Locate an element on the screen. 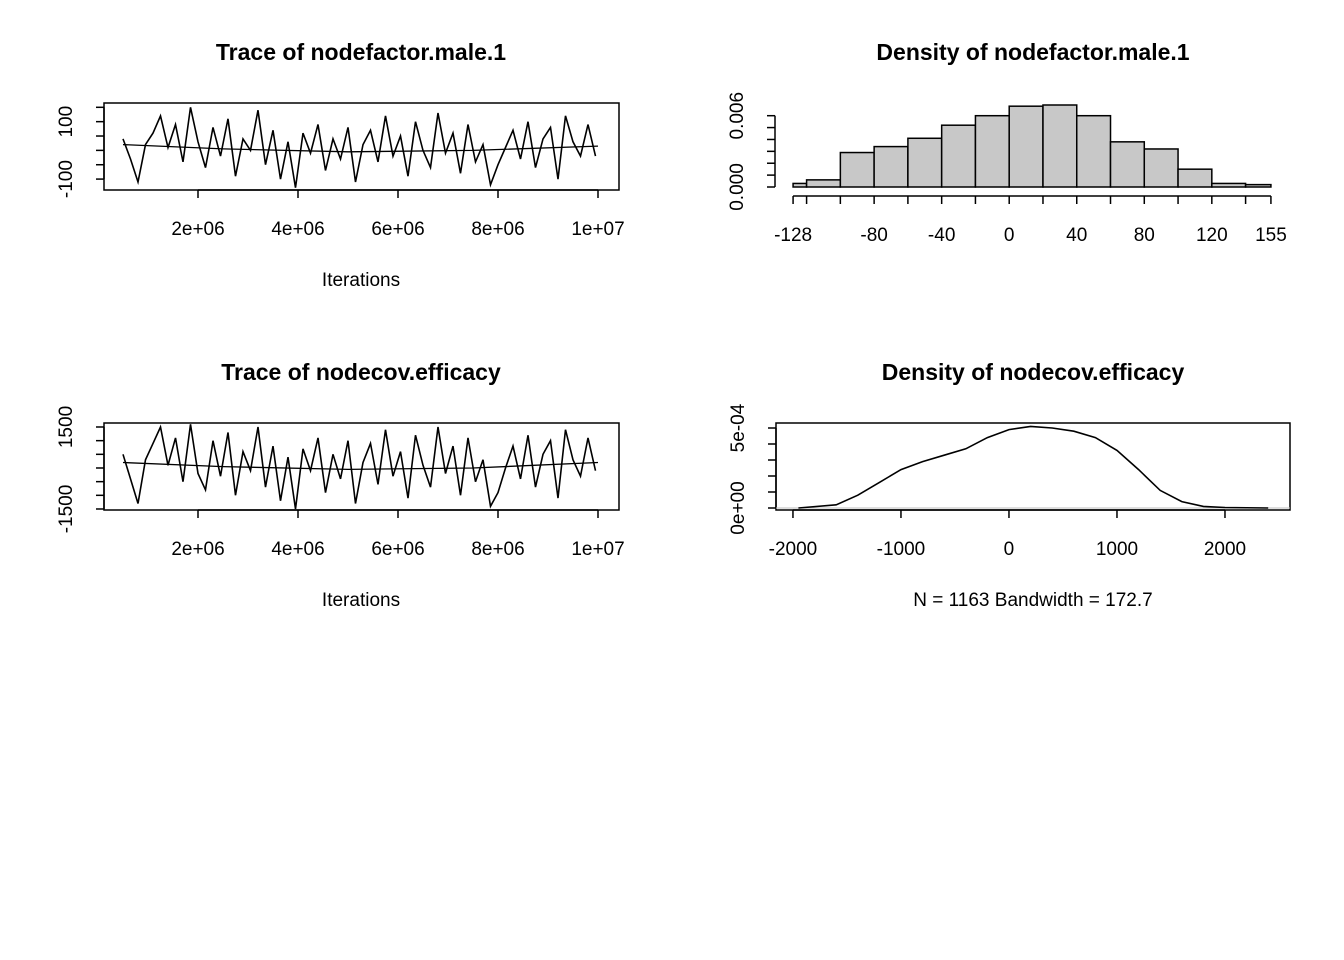  x-tick-label: 2000 is located at coordinates (1225, 549).